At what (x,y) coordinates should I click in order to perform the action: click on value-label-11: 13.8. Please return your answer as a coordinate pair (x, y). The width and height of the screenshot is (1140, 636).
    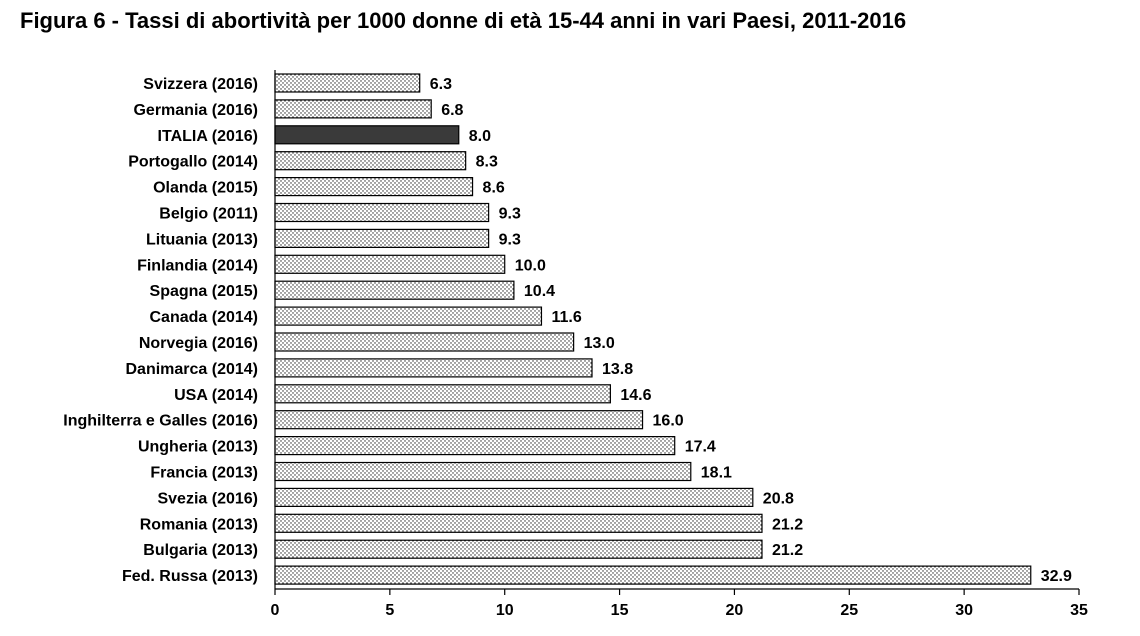
    Looking at the image, I should click on (617, 369).